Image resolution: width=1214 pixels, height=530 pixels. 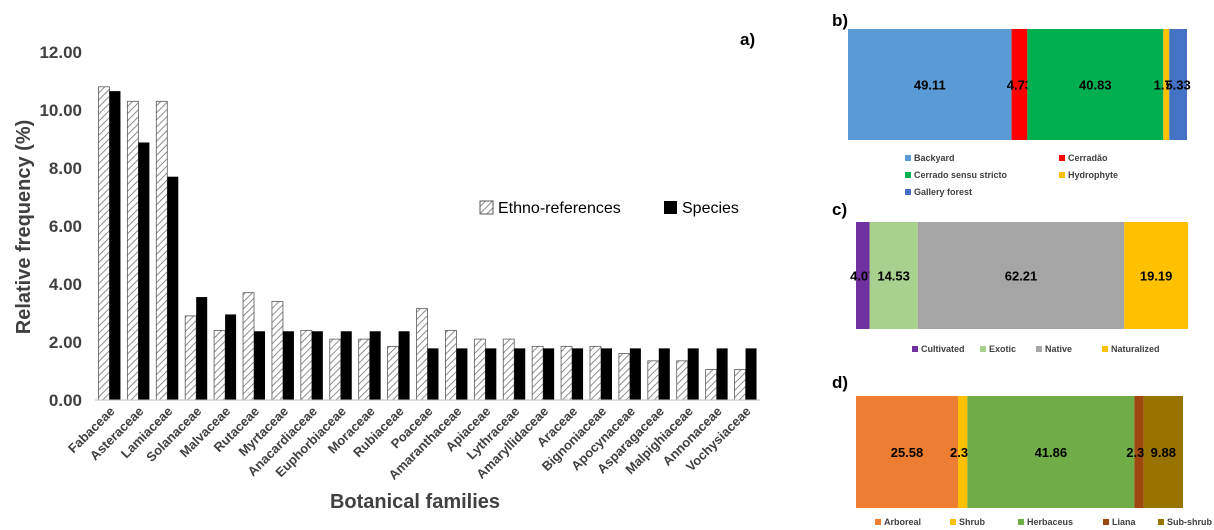 I want to click on legend-swatch-cultivated, so click(x=915, y=349).